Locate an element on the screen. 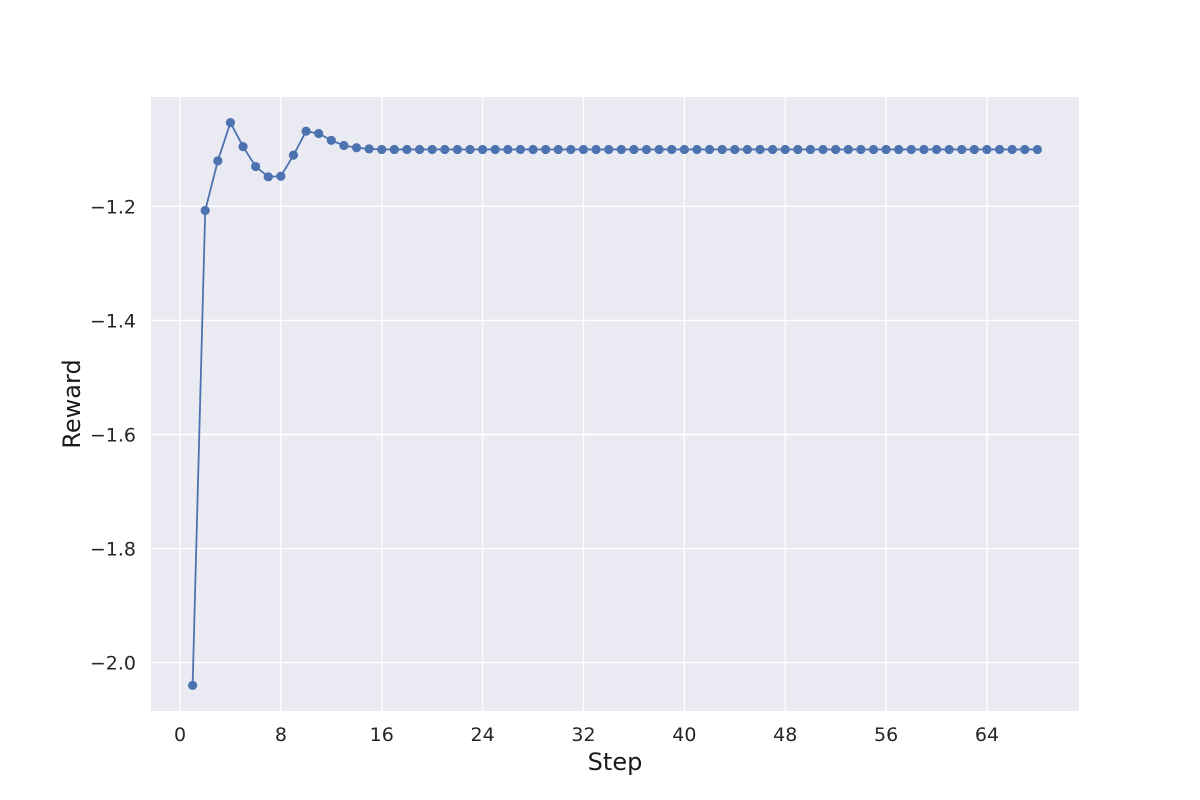  y-tick-label: −1.6 is located at coordinates (113, 436).